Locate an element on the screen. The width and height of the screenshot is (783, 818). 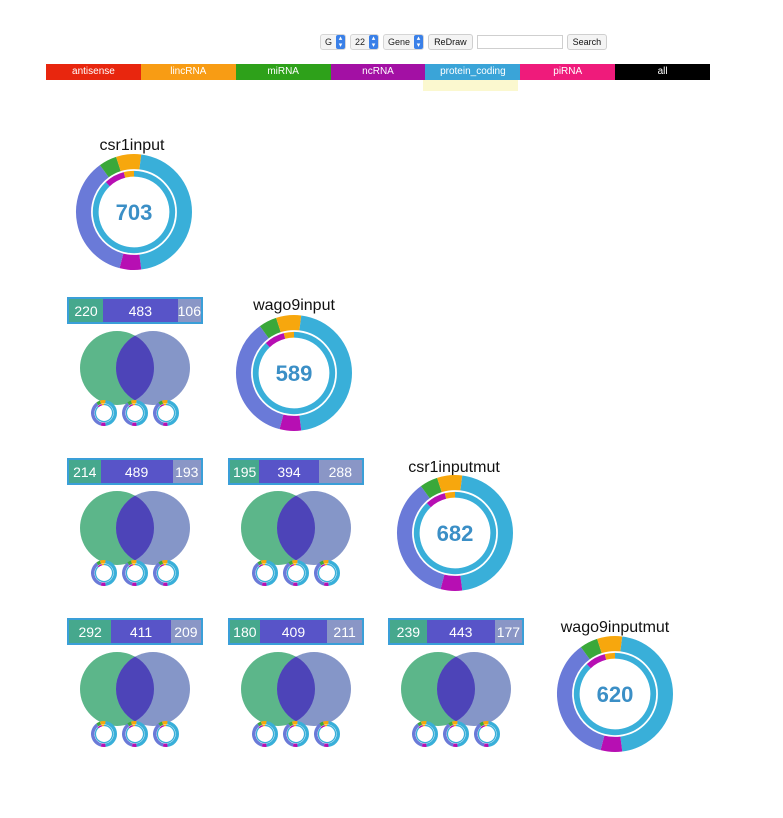
comparison-count-bar: 239 443 177 is located at coordinates (456, 631).